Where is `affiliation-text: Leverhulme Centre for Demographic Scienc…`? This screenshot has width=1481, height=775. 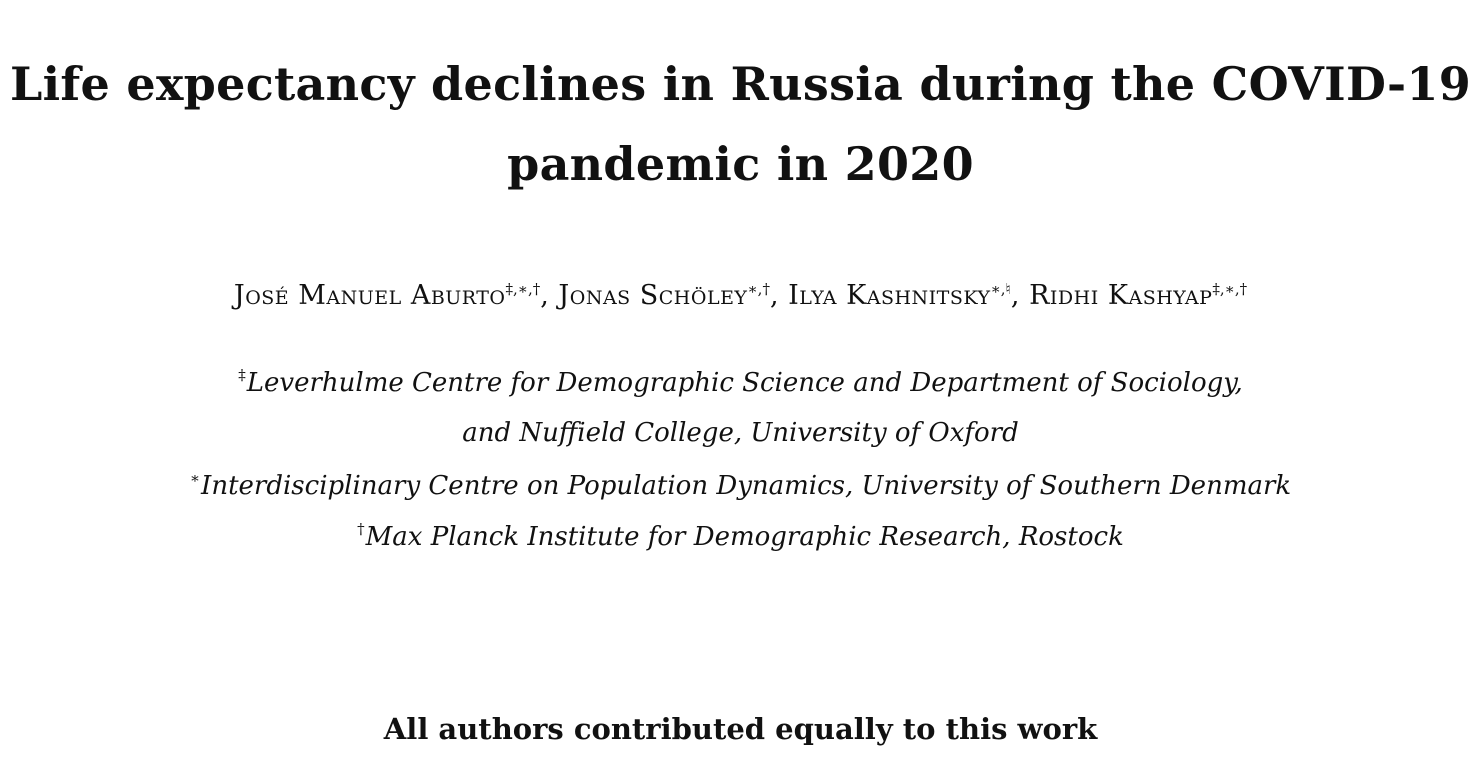 affiliation-text: Leverhulme Centre for Demographic Scienc… is located at coordinates (744, 383).